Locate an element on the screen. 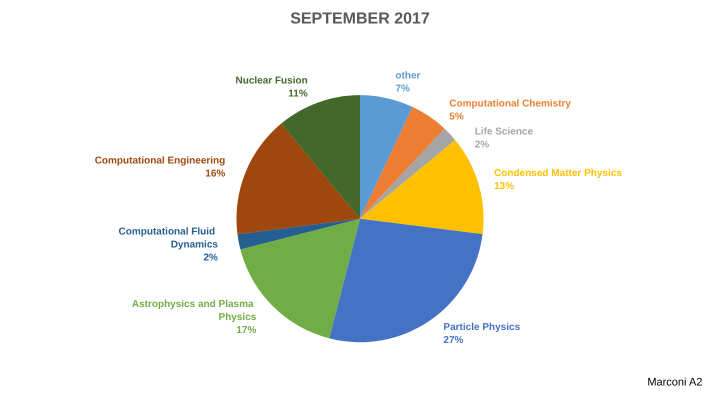 The image size is (720, 405). data-label: 16% is located at coordinates (215, 174).